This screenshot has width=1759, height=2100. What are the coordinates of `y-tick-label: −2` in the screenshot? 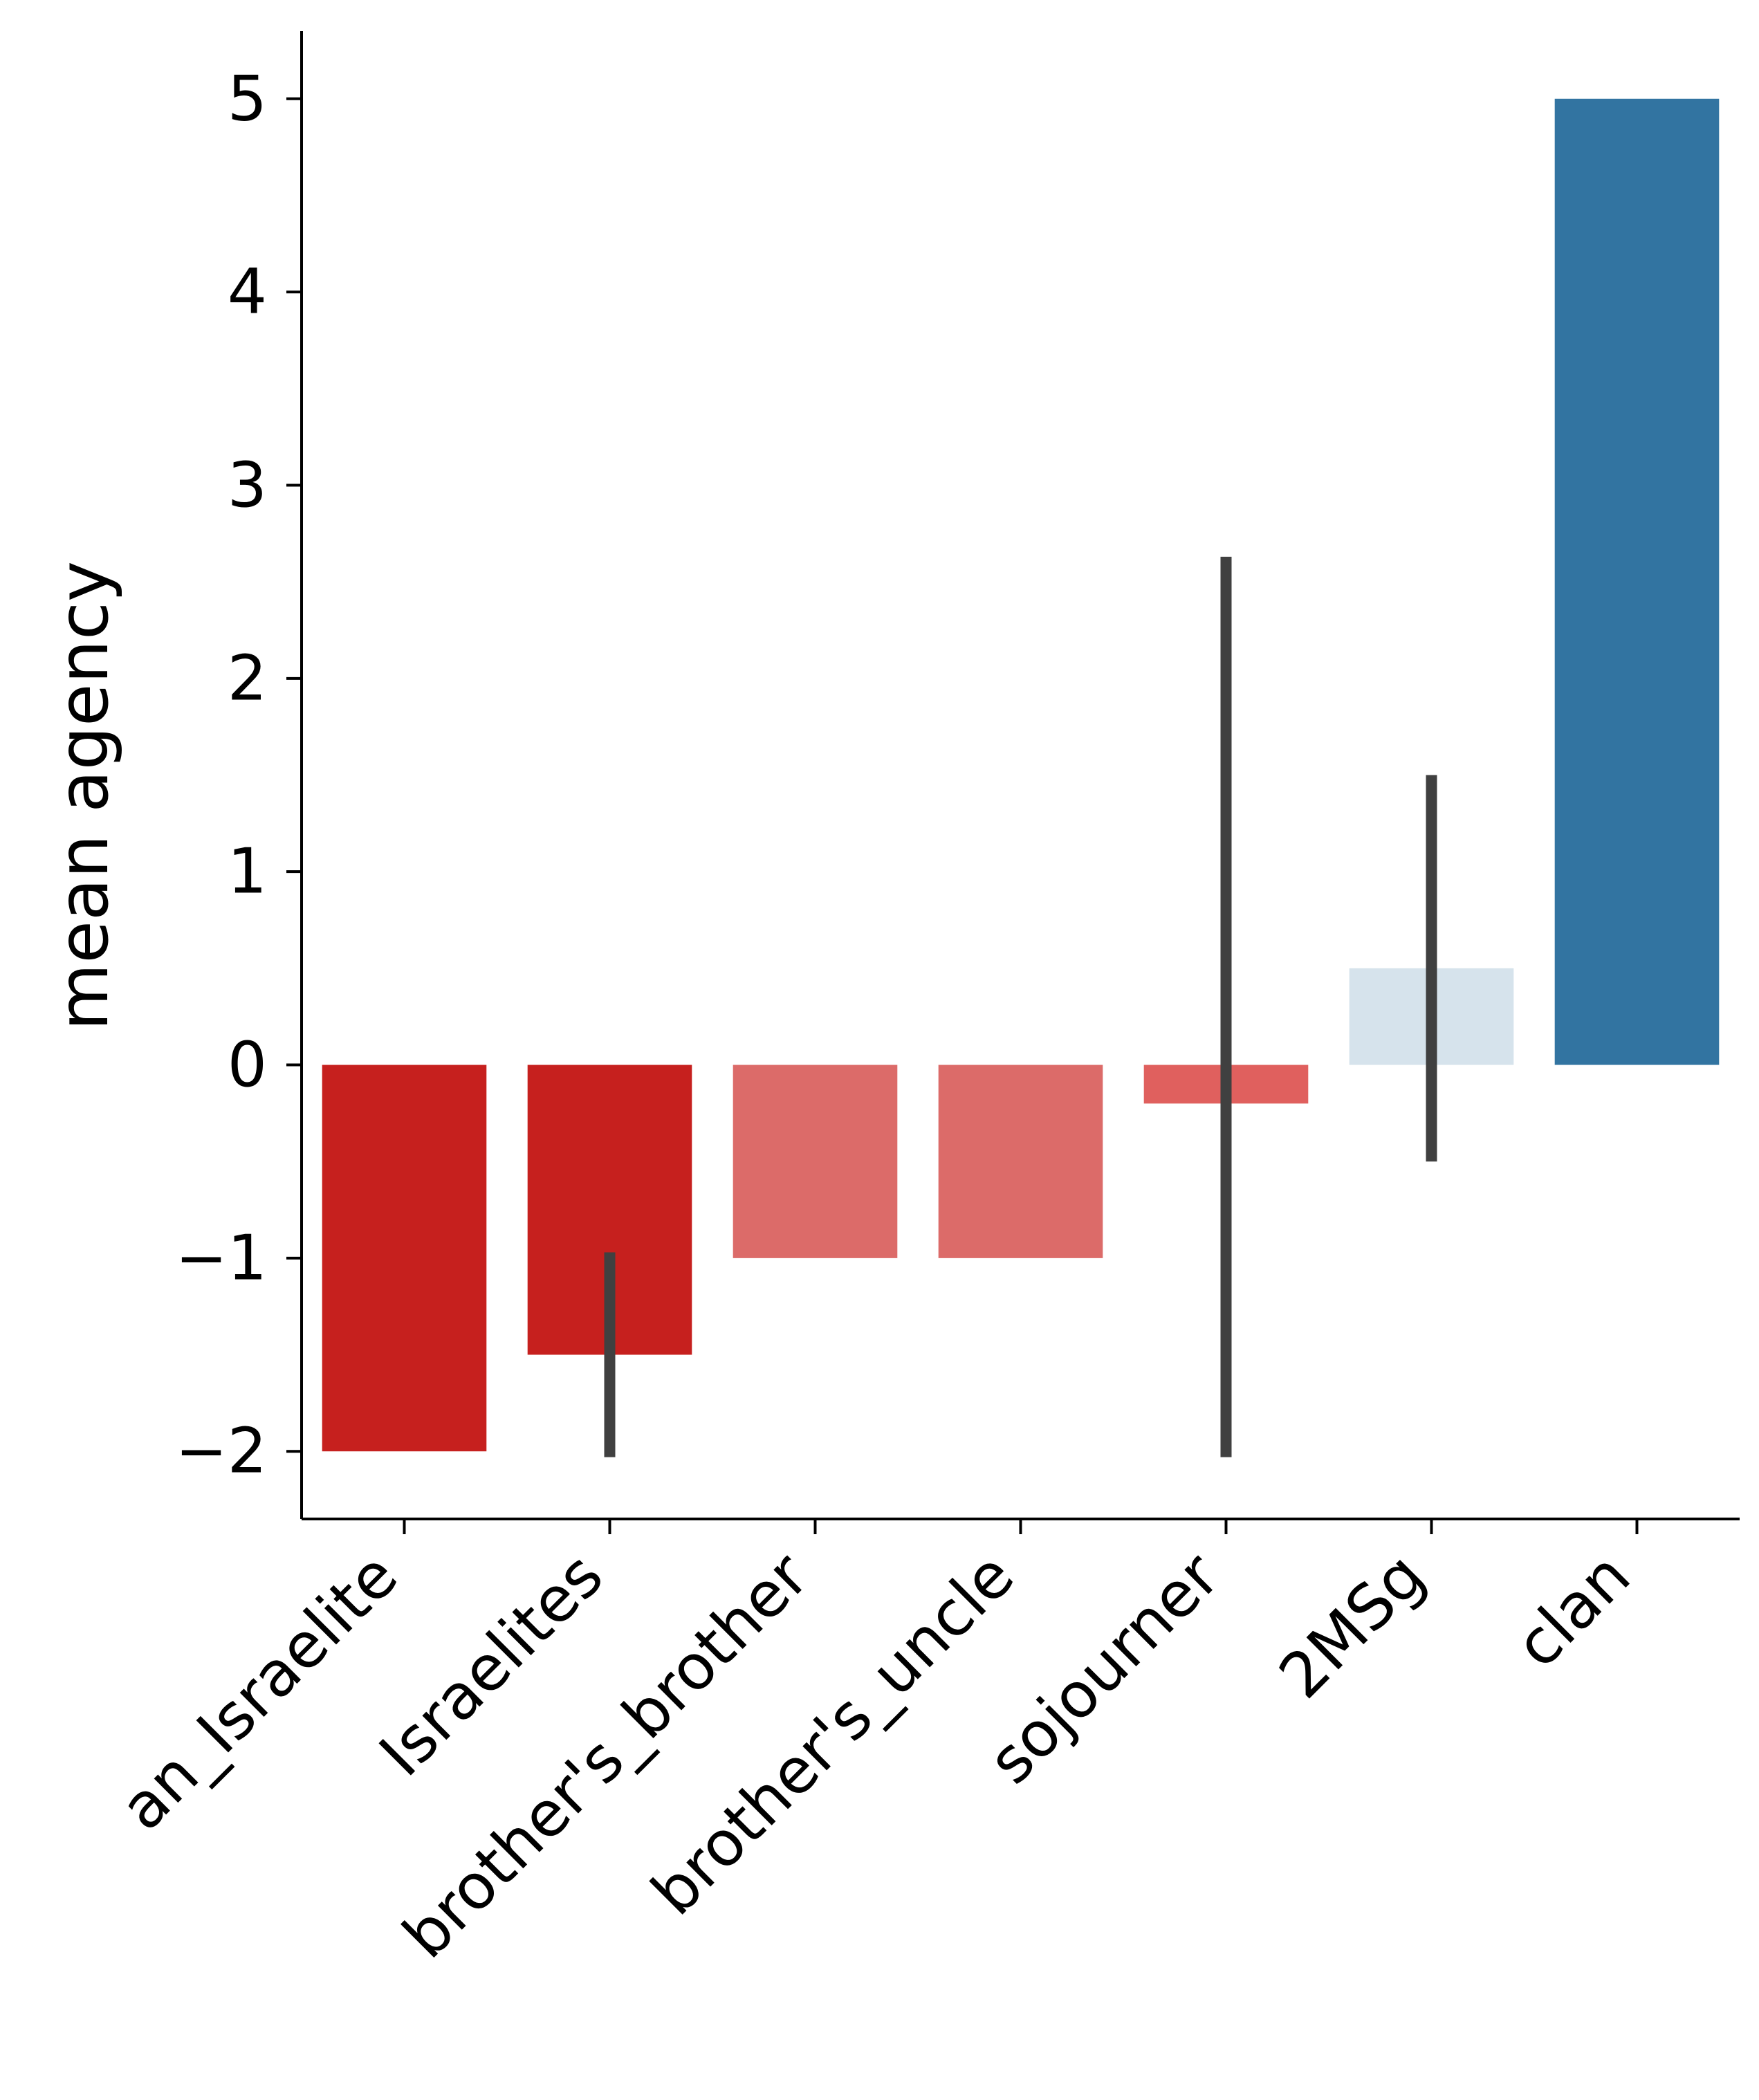 It's located at (221, 1451).